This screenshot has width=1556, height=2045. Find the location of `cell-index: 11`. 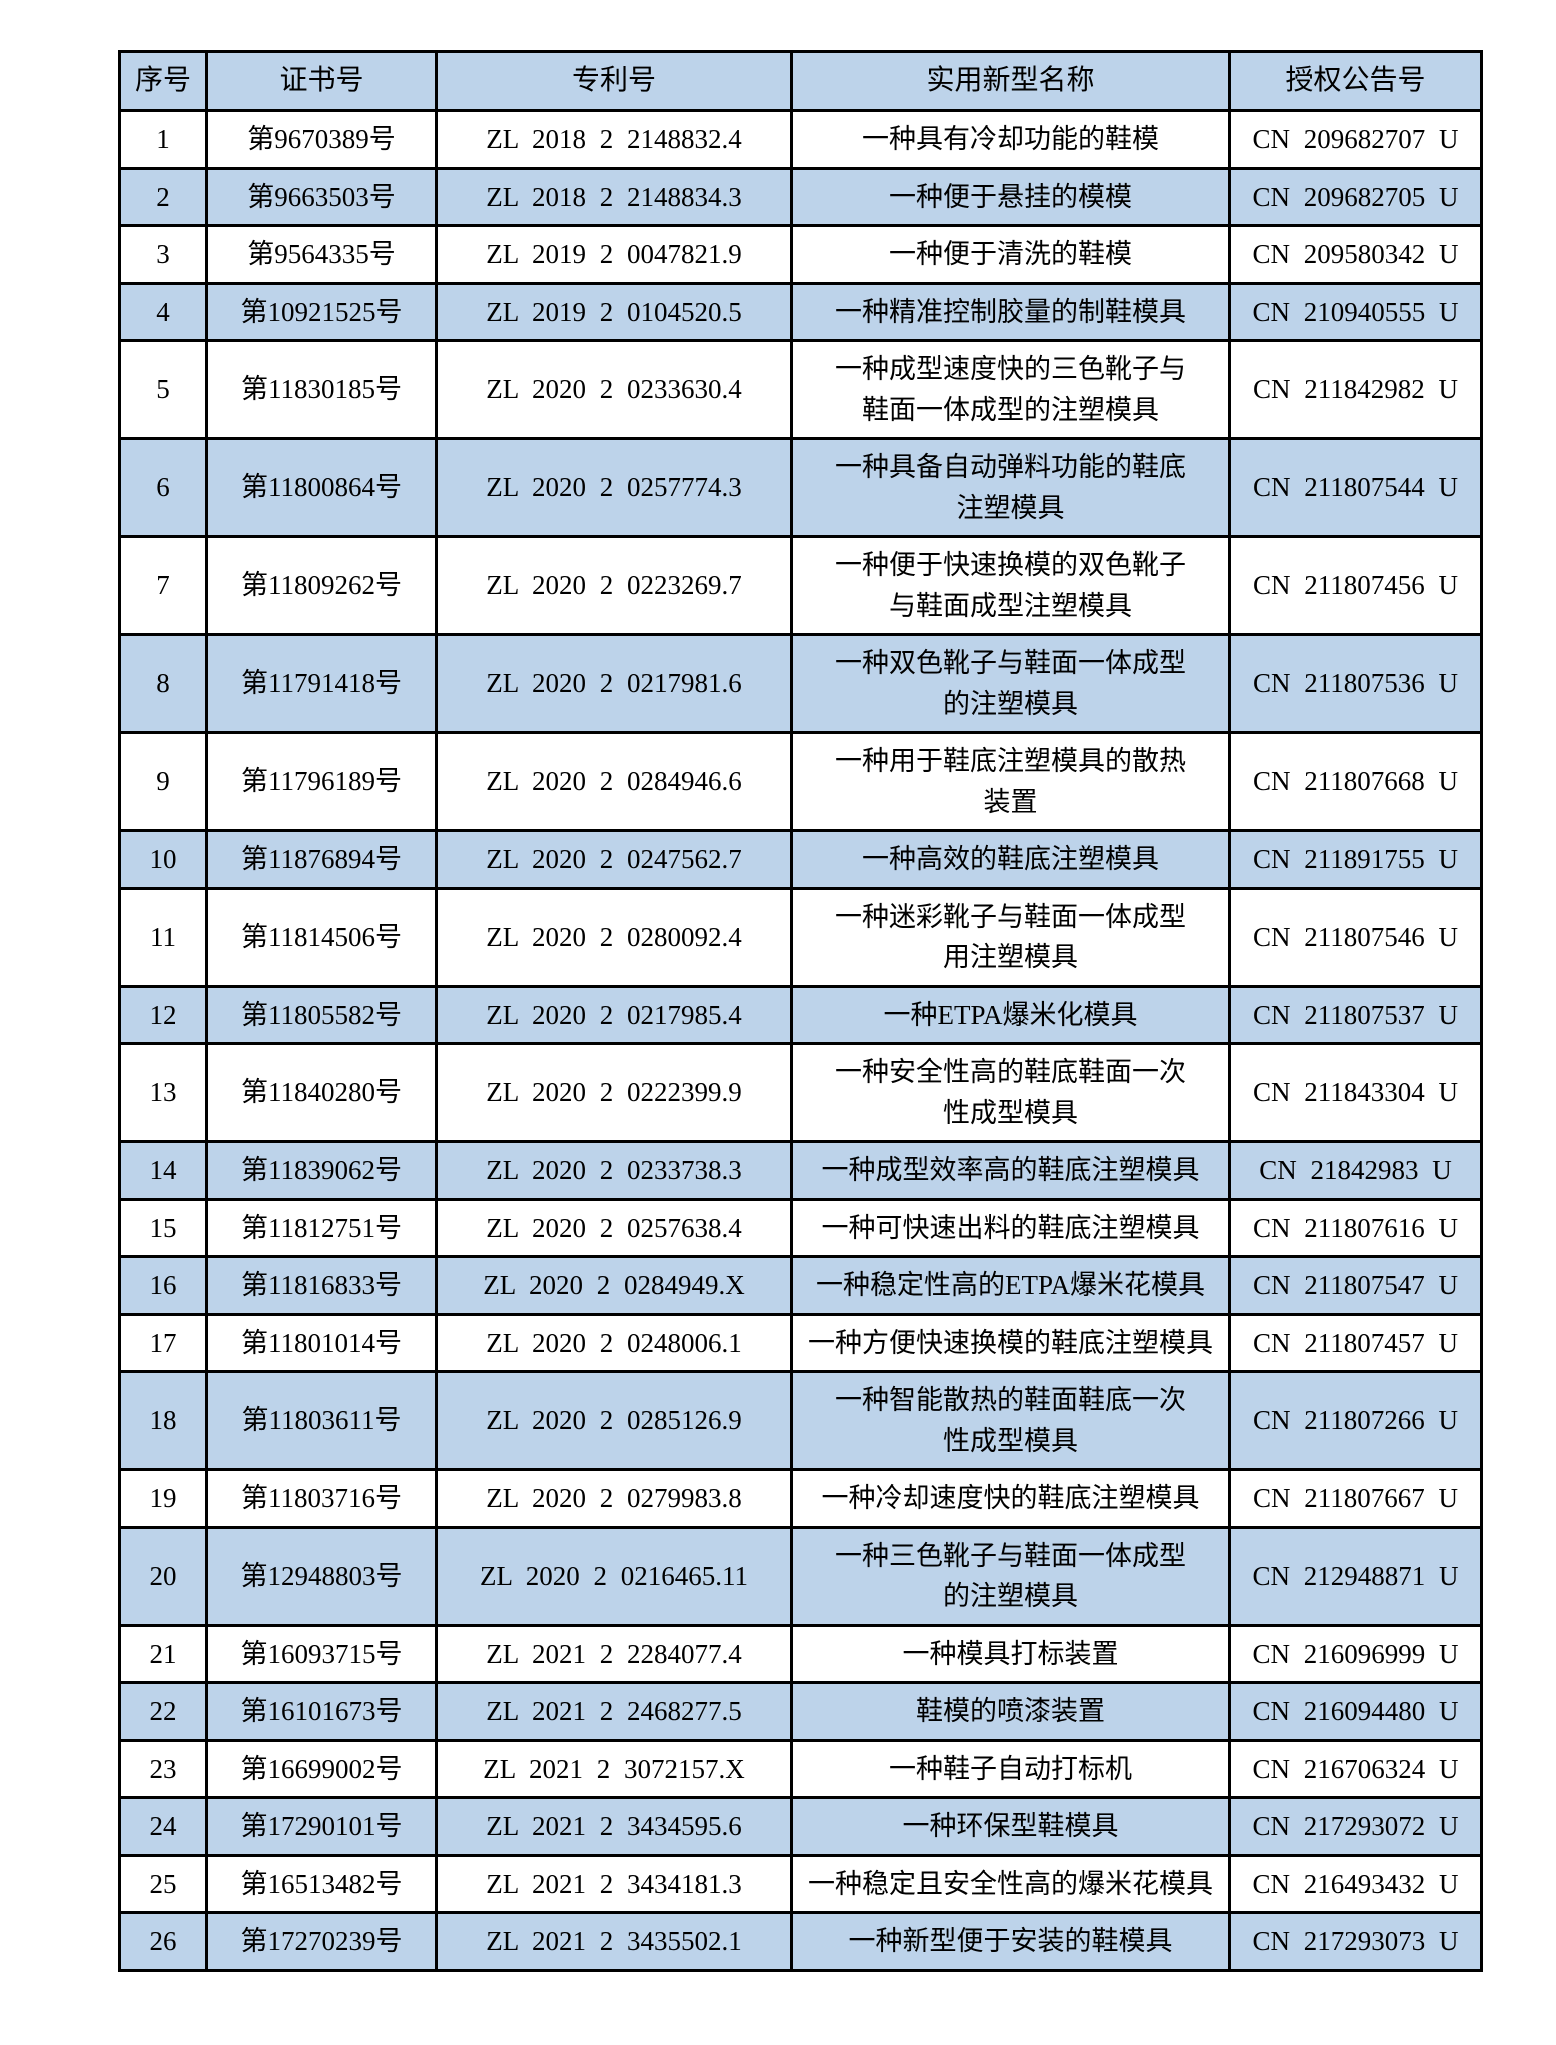

cell-index: 11 is located at coordinates (163, 937).